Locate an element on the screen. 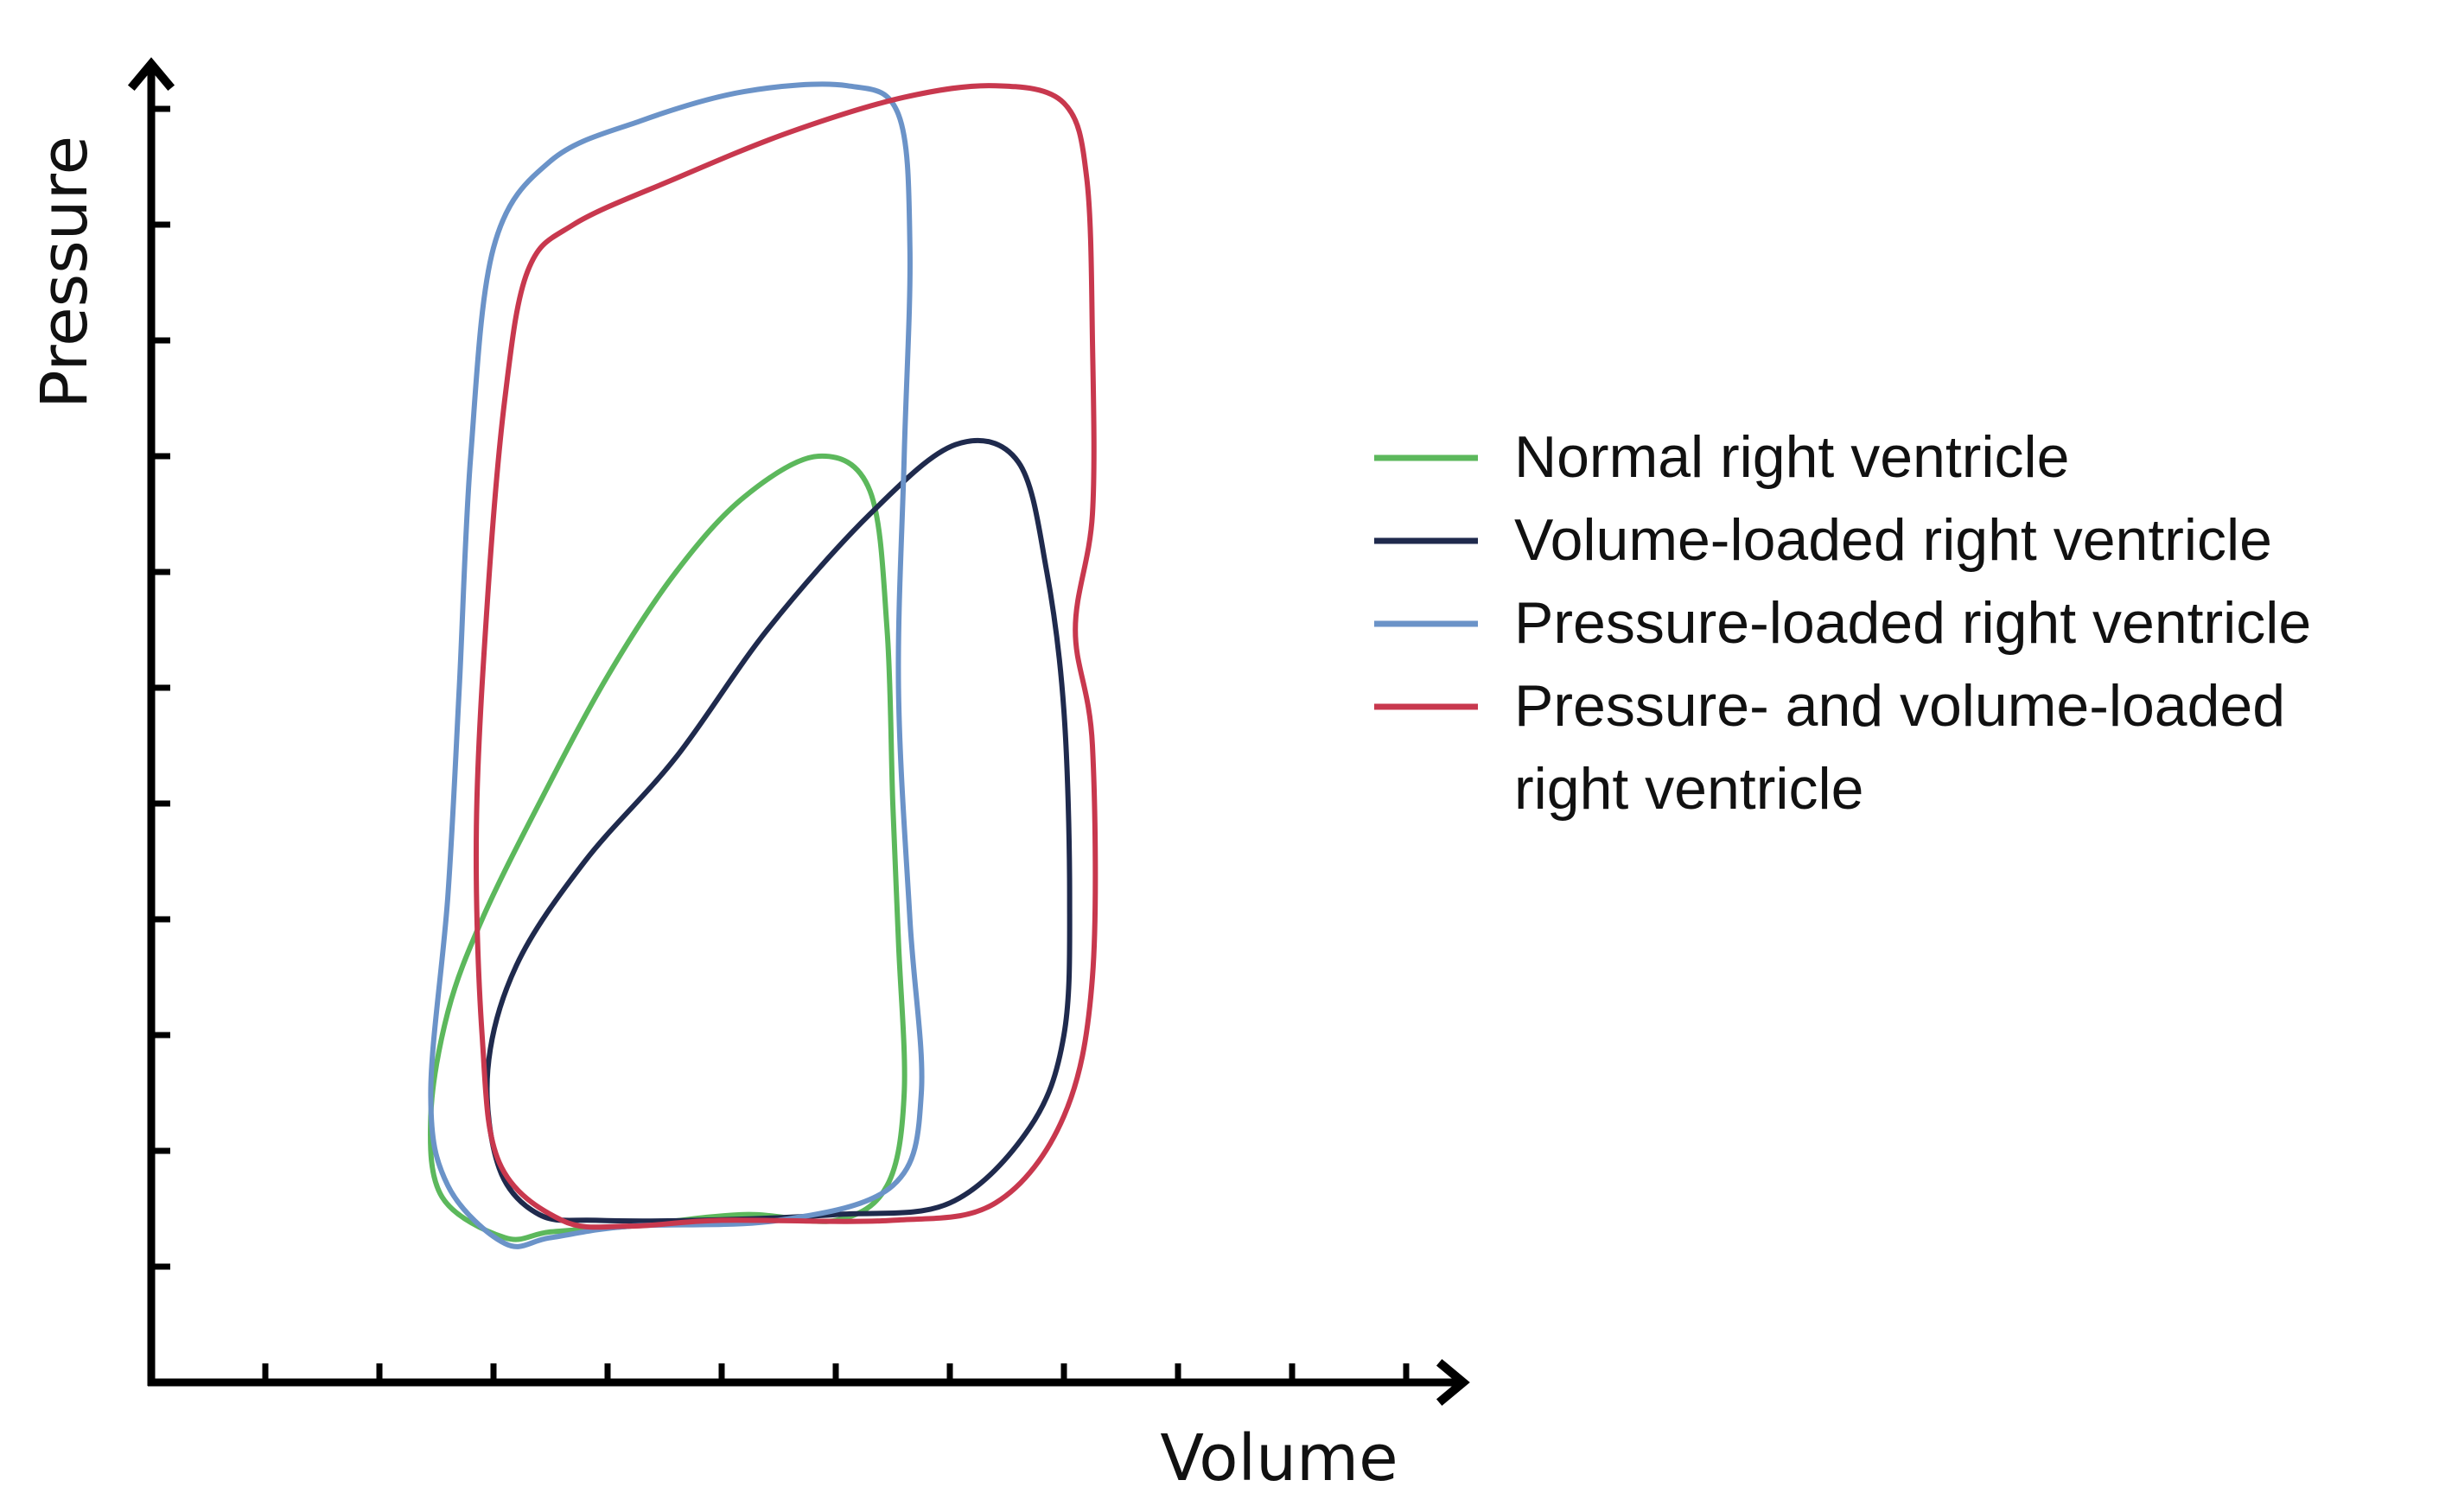 This screenshot has width=2458, height=1512. x-axis-label: Volume is located at coordinates (1279, 1458).